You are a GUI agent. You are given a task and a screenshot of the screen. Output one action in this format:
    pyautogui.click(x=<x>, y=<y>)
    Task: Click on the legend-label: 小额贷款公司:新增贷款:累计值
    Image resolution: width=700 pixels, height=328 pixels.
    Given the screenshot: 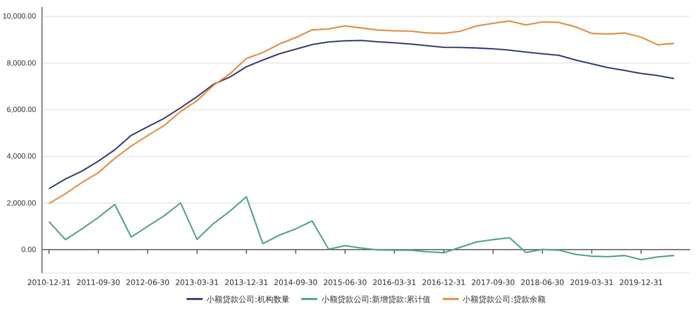 What is the action you would take?
    pyautogui.click(x=376, y=299)
    